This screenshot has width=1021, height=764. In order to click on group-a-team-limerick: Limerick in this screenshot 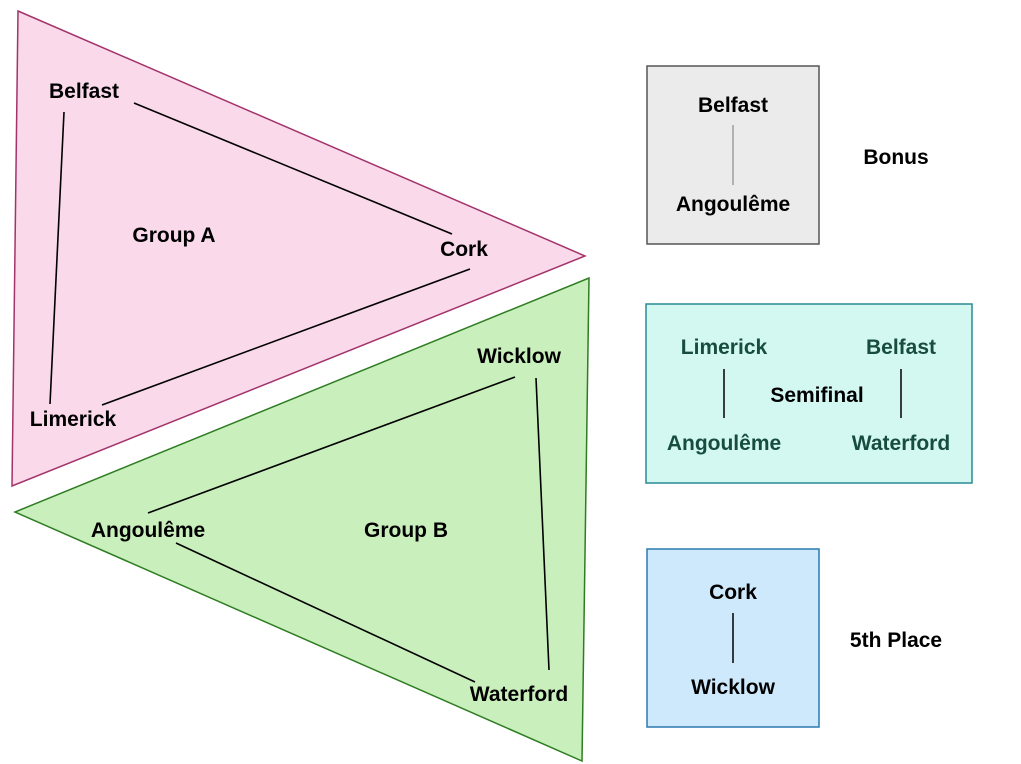, I will do `click(73, 419)`.